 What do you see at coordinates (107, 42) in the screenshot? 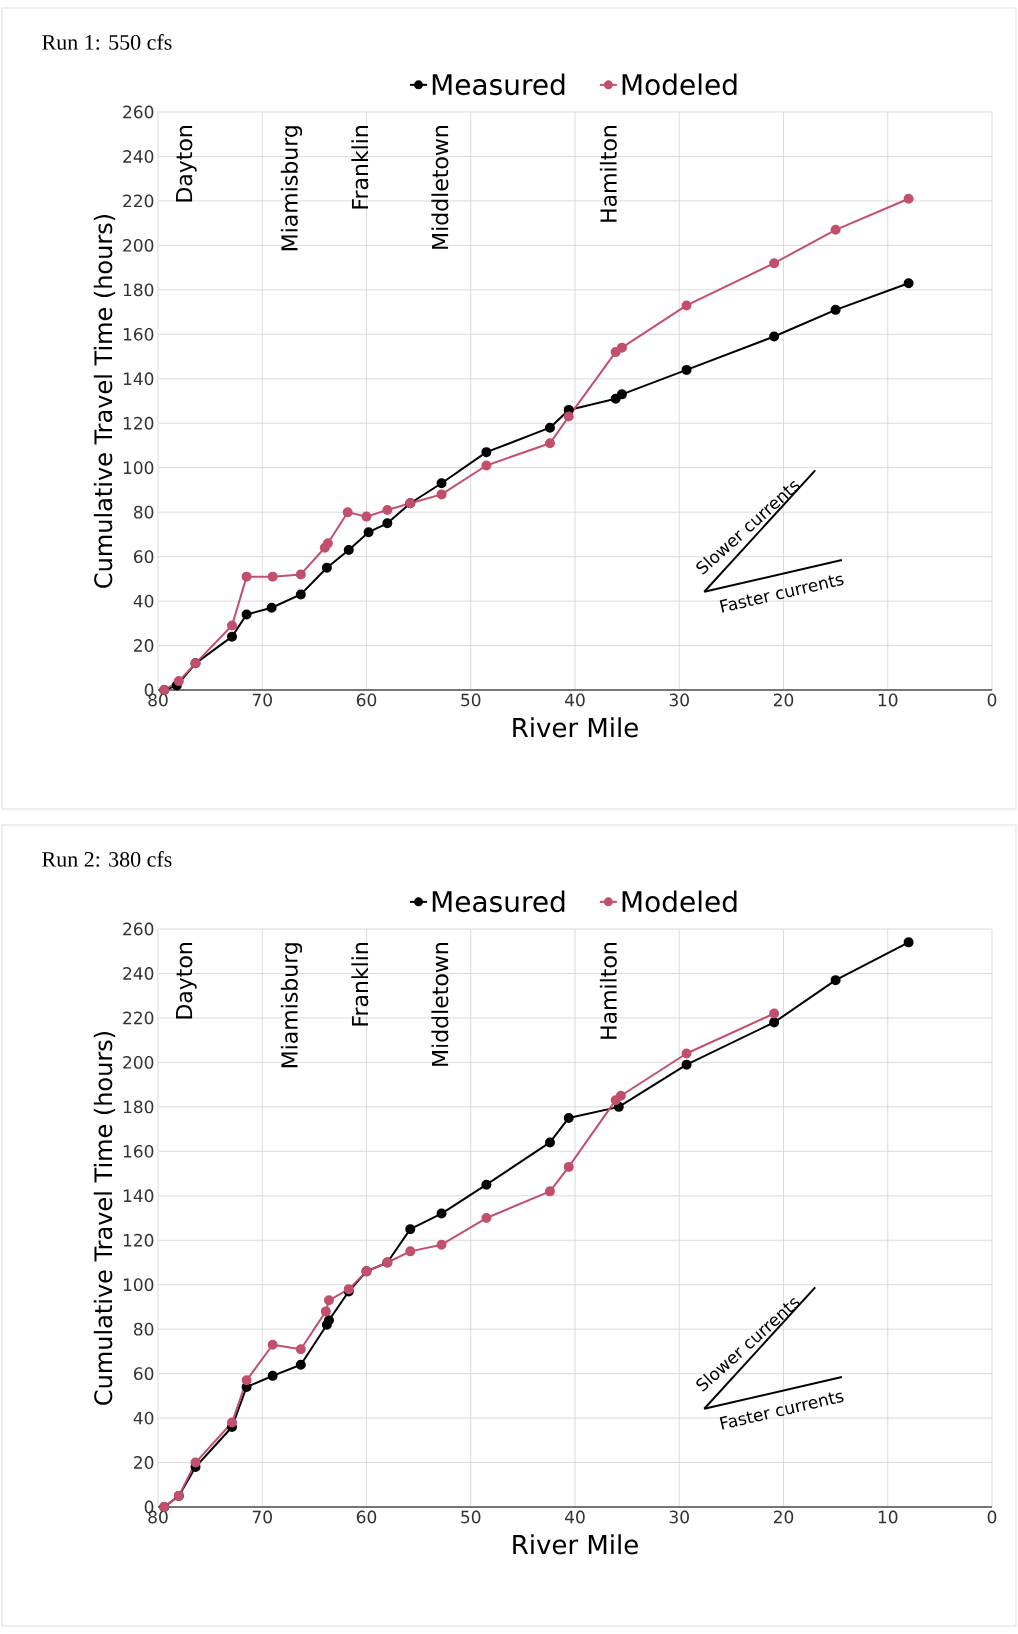
I see `chart-title: Run 1: 550 cfs` at bounding box center [107, 42].